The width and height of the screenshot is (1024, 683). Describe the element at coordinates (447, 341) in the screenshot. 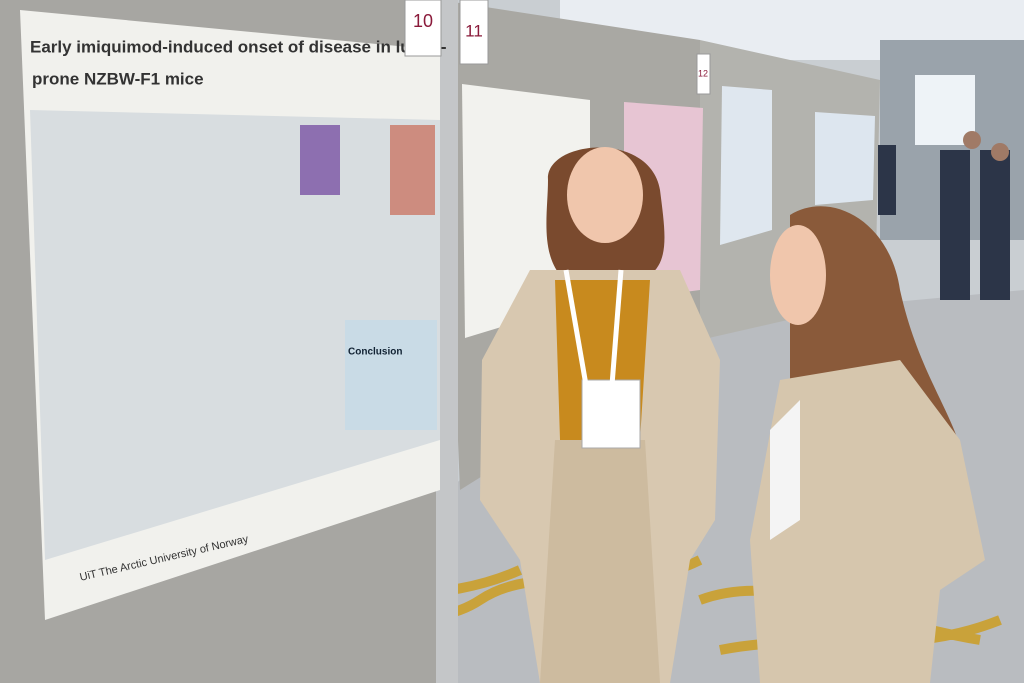

I see `board-pole` at that location.